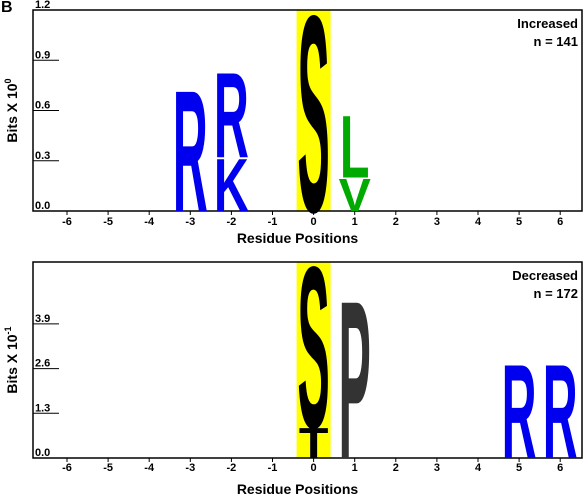 The height and width of the screenshot is (499, 588). Describe the element at coordinates (556, 293) in the screenshot. I see `annotation-line: n = 172` at that location.